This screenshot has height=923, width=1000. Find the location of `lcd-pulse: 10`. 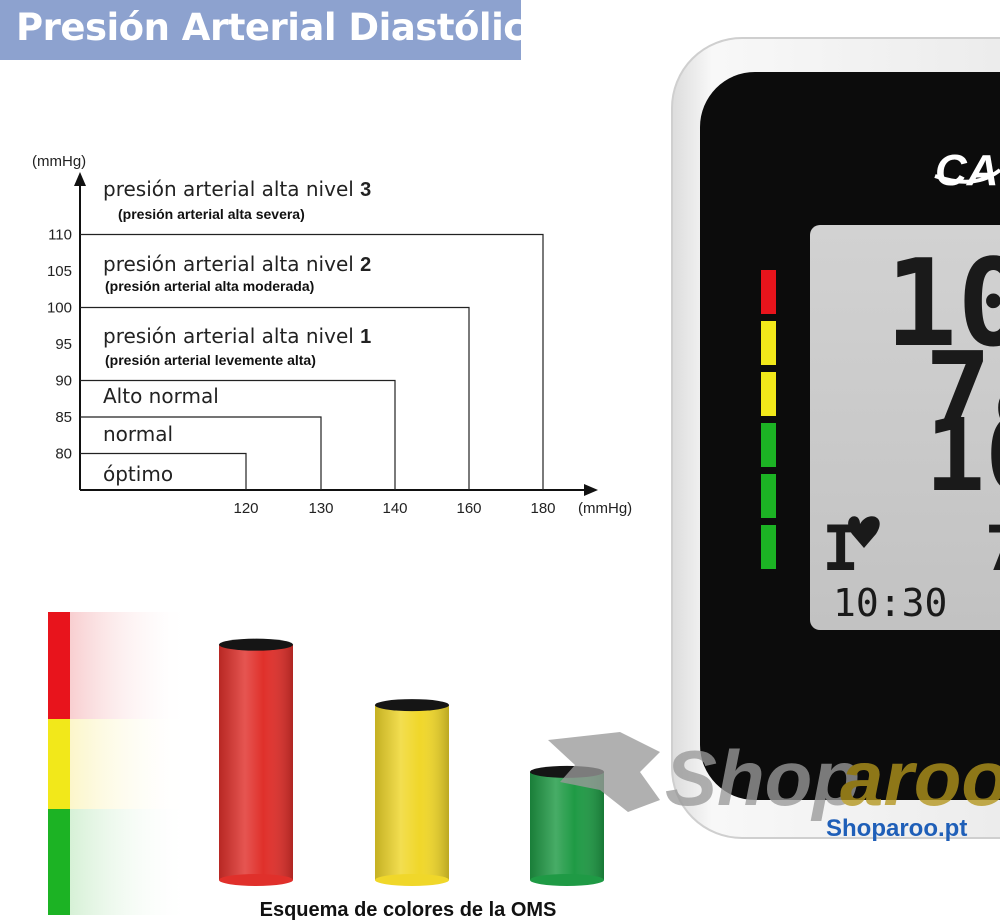

lcd-pulse: 10 is located at coordinates (962, 455).